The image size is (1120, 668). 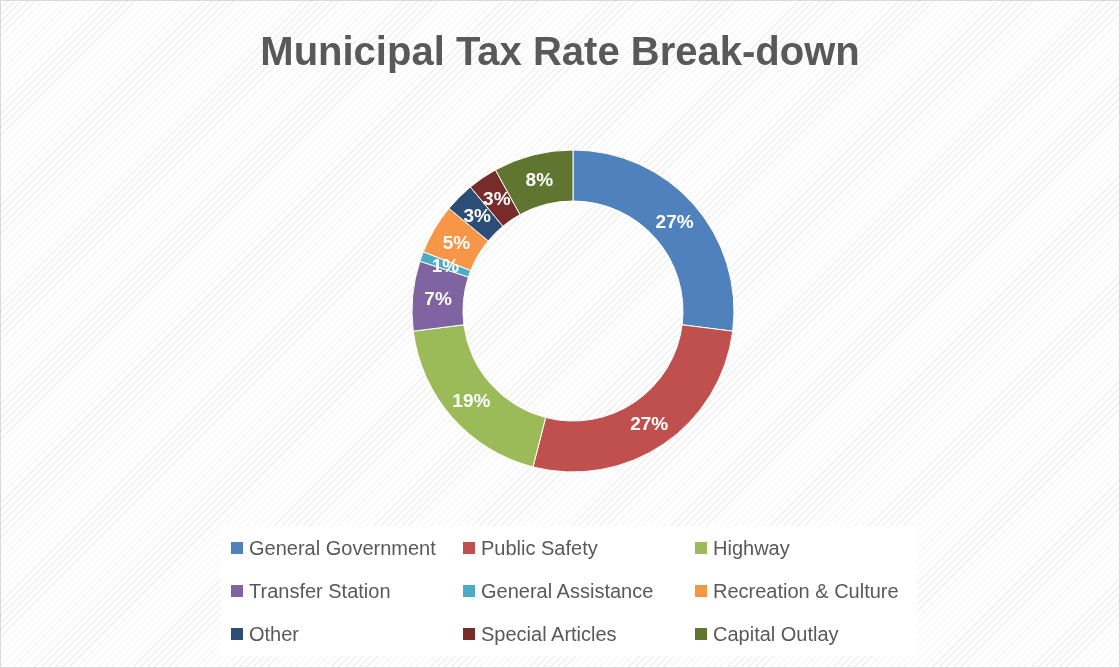 I want to click on legend-label: Capital Outlay, so click(x=776, y=634).